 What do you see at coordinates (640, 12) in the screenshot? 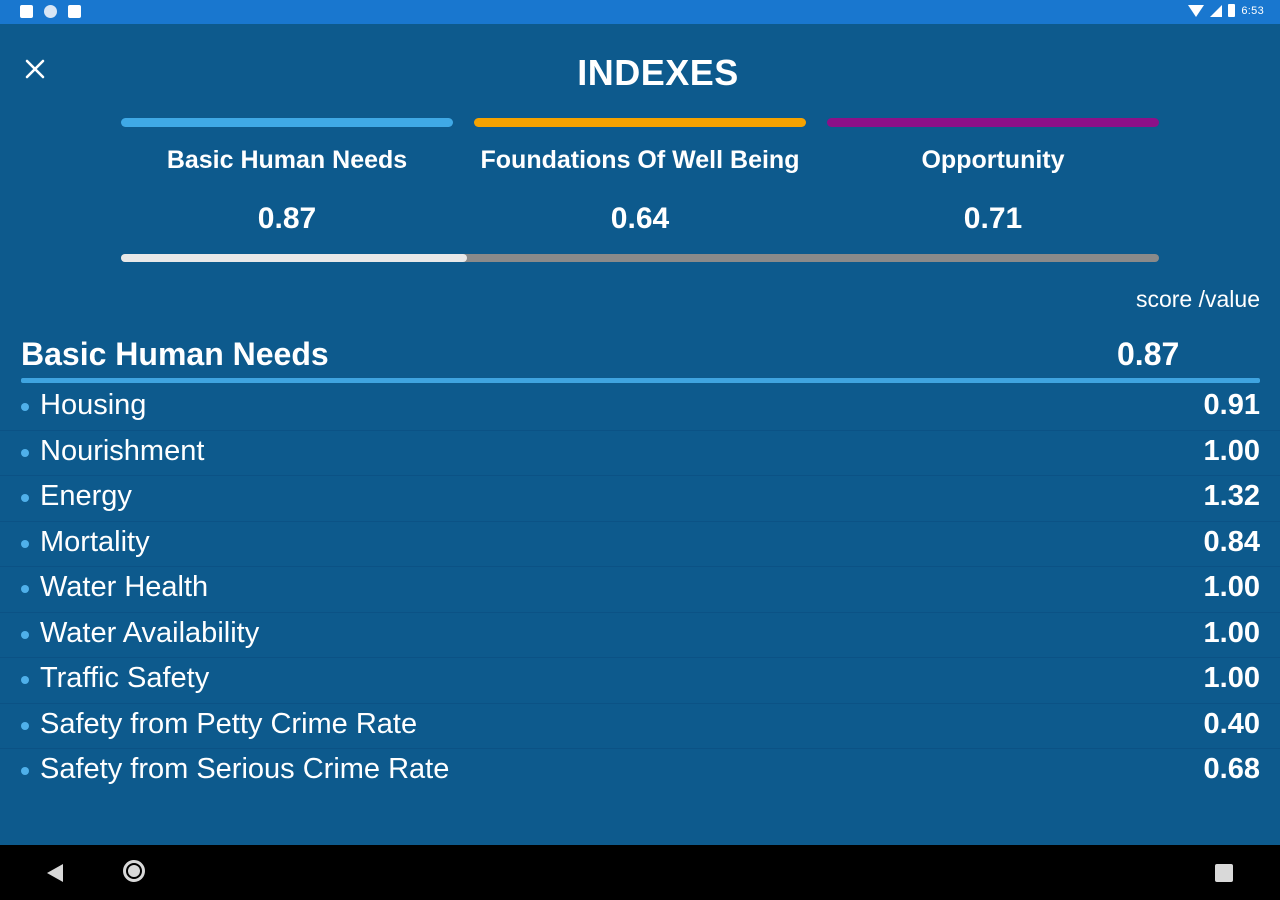
I see `status-bar: 6:53` at bounding box center [640, 12].